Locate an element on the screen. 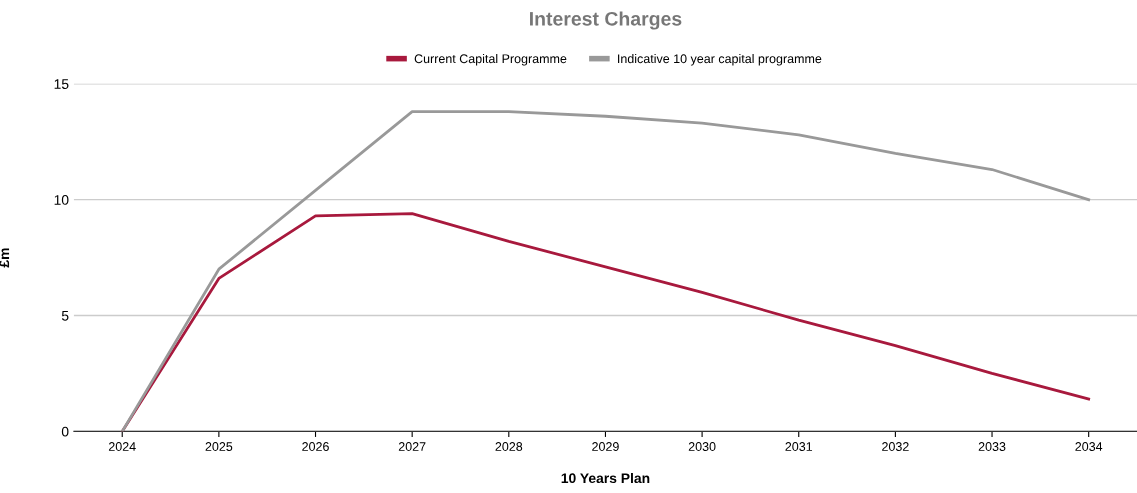 This screenshot has width=1137, height=493. x-tick-label: 2028 is located at coordinates (509, 446).